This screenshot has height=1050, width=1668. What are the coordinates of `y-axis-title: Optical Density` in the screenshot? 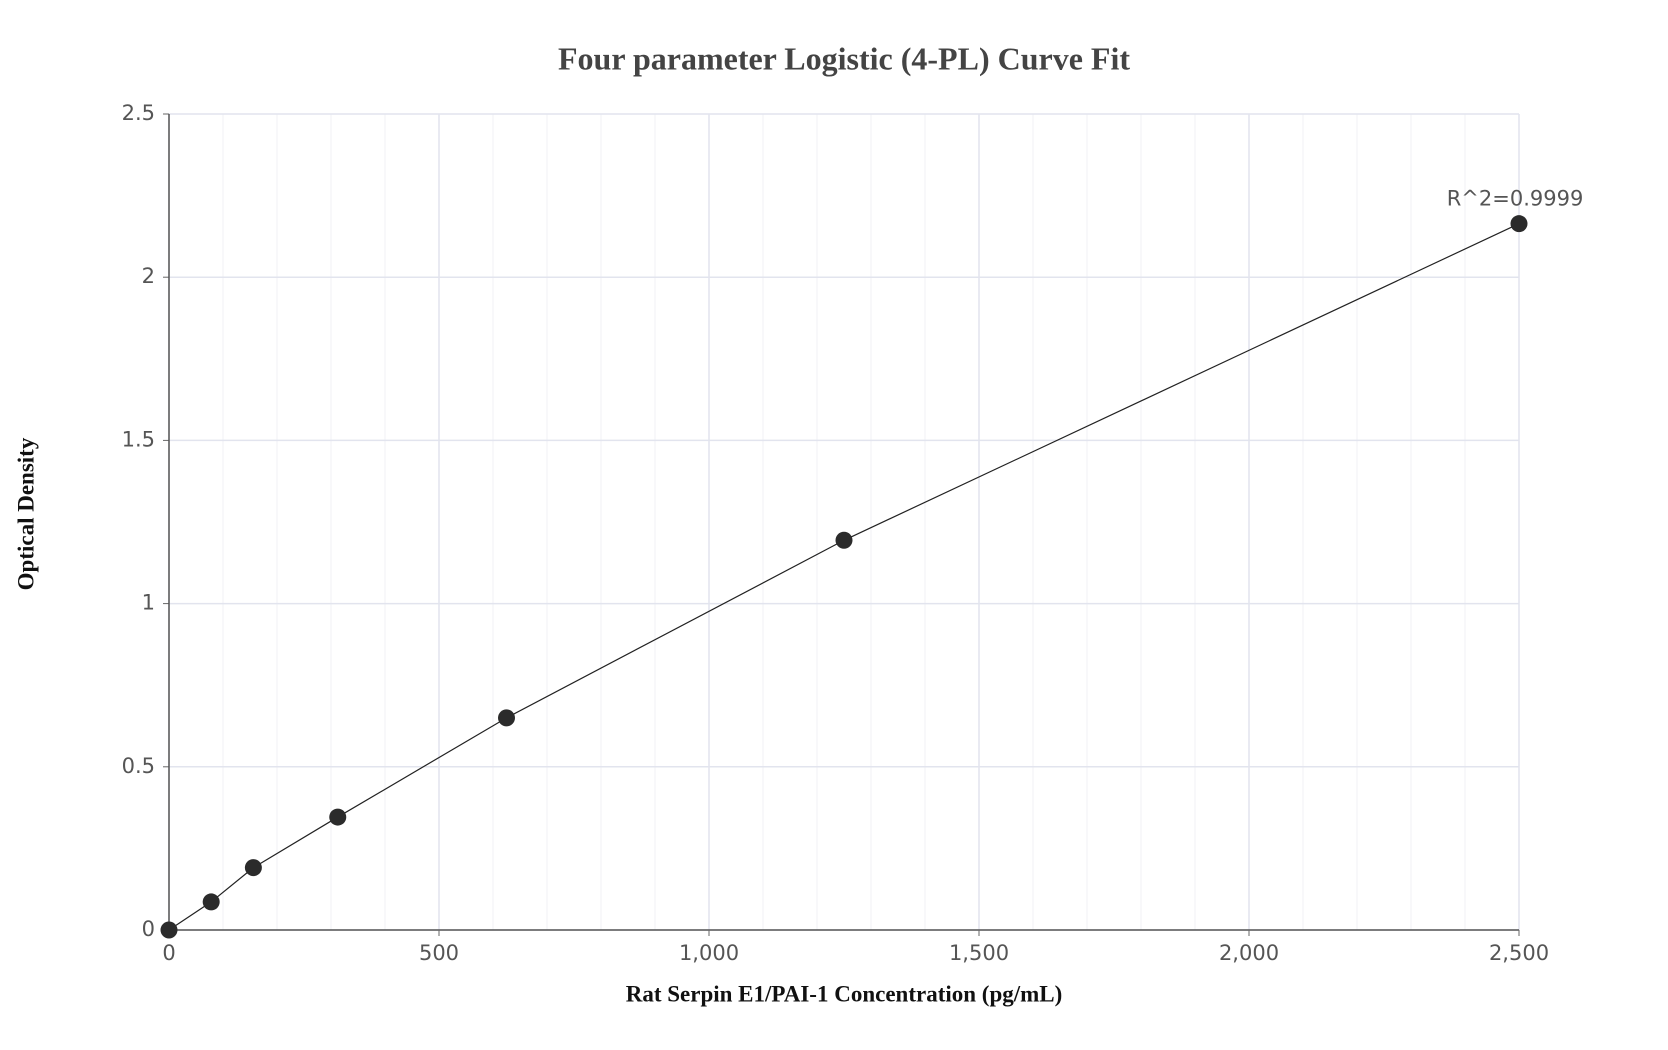 It's located at (25, 513).